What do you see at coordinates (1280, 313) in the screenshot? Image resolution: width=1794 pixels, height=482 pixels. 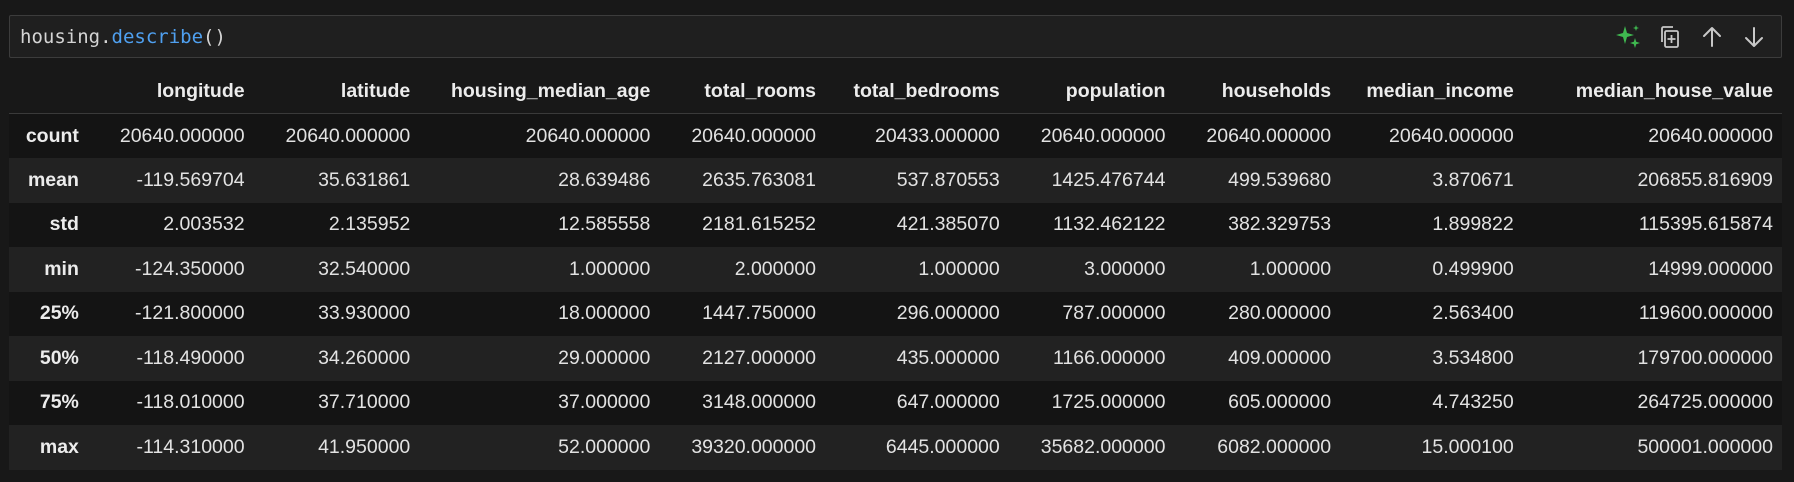 I see `table-cell: 280.000000` at bounding box center [1280, 313].